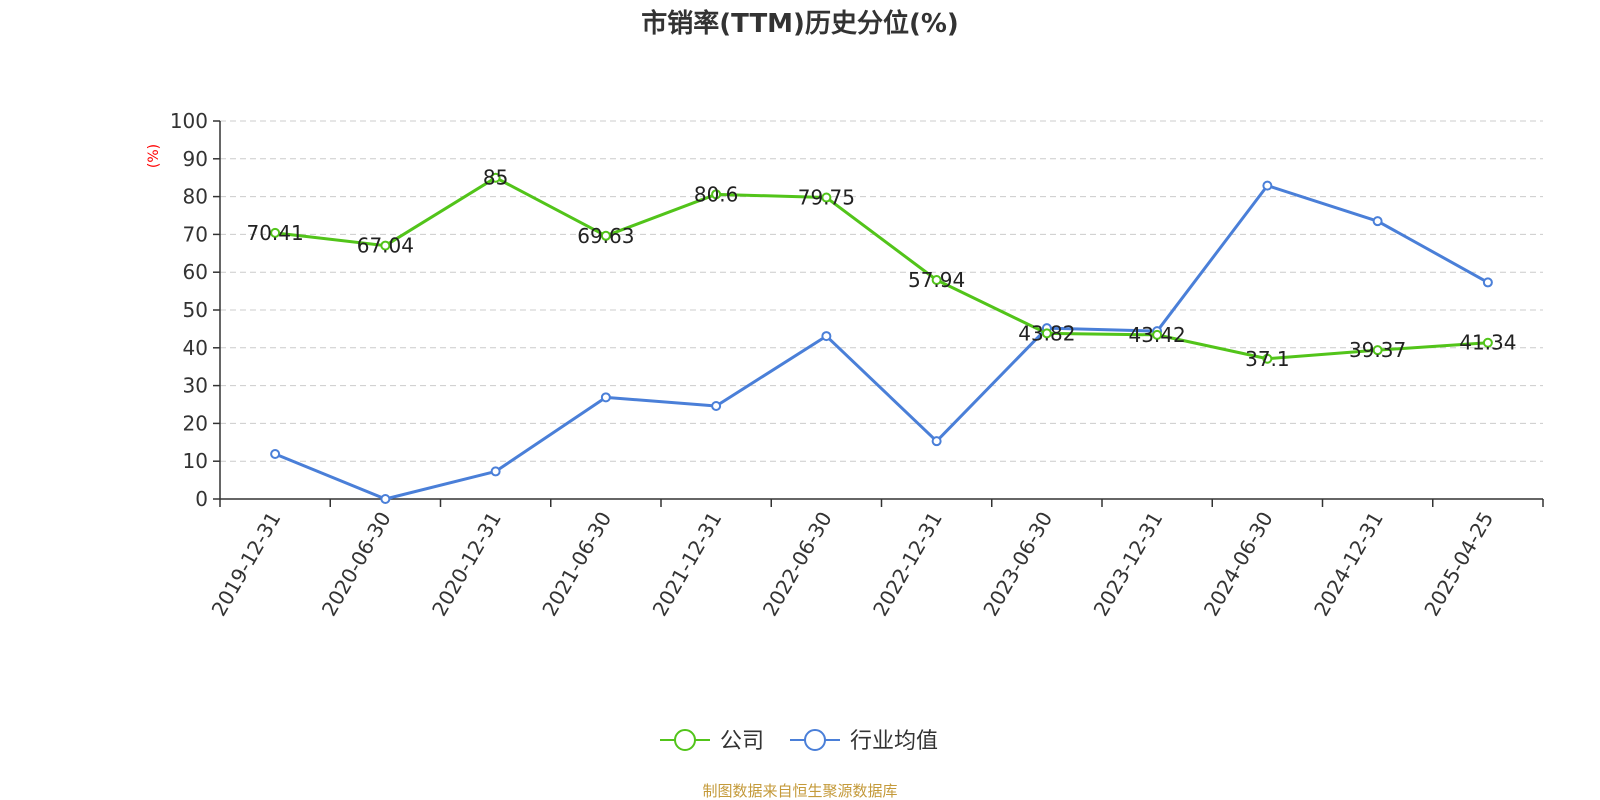 The height and width of the screenshot is (800, 1600). Describe the element at coordinates (195, 461) in the screenshot. I see `y-tick-label: 10` at that location.